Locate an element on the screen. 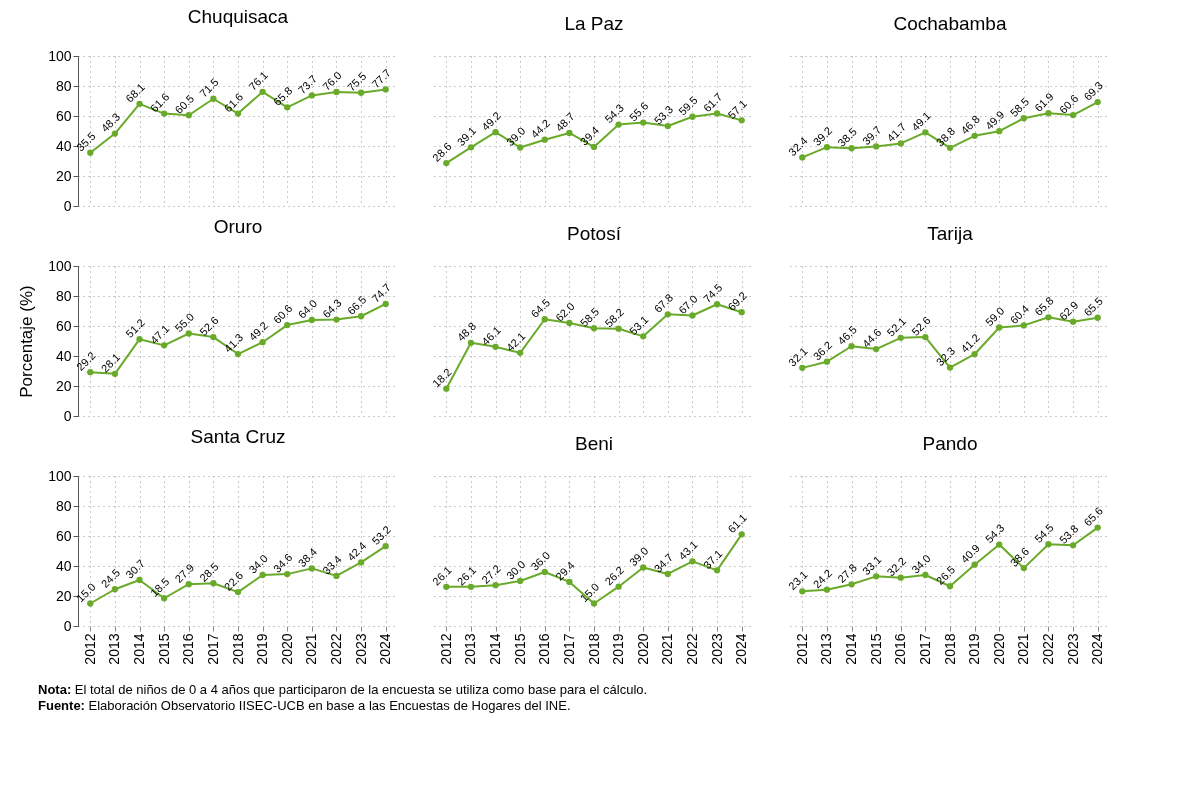 Image resolution: width=1200 pixels, height=801 pixels. data-label: 46.1 is located at coordinates (491, 335).